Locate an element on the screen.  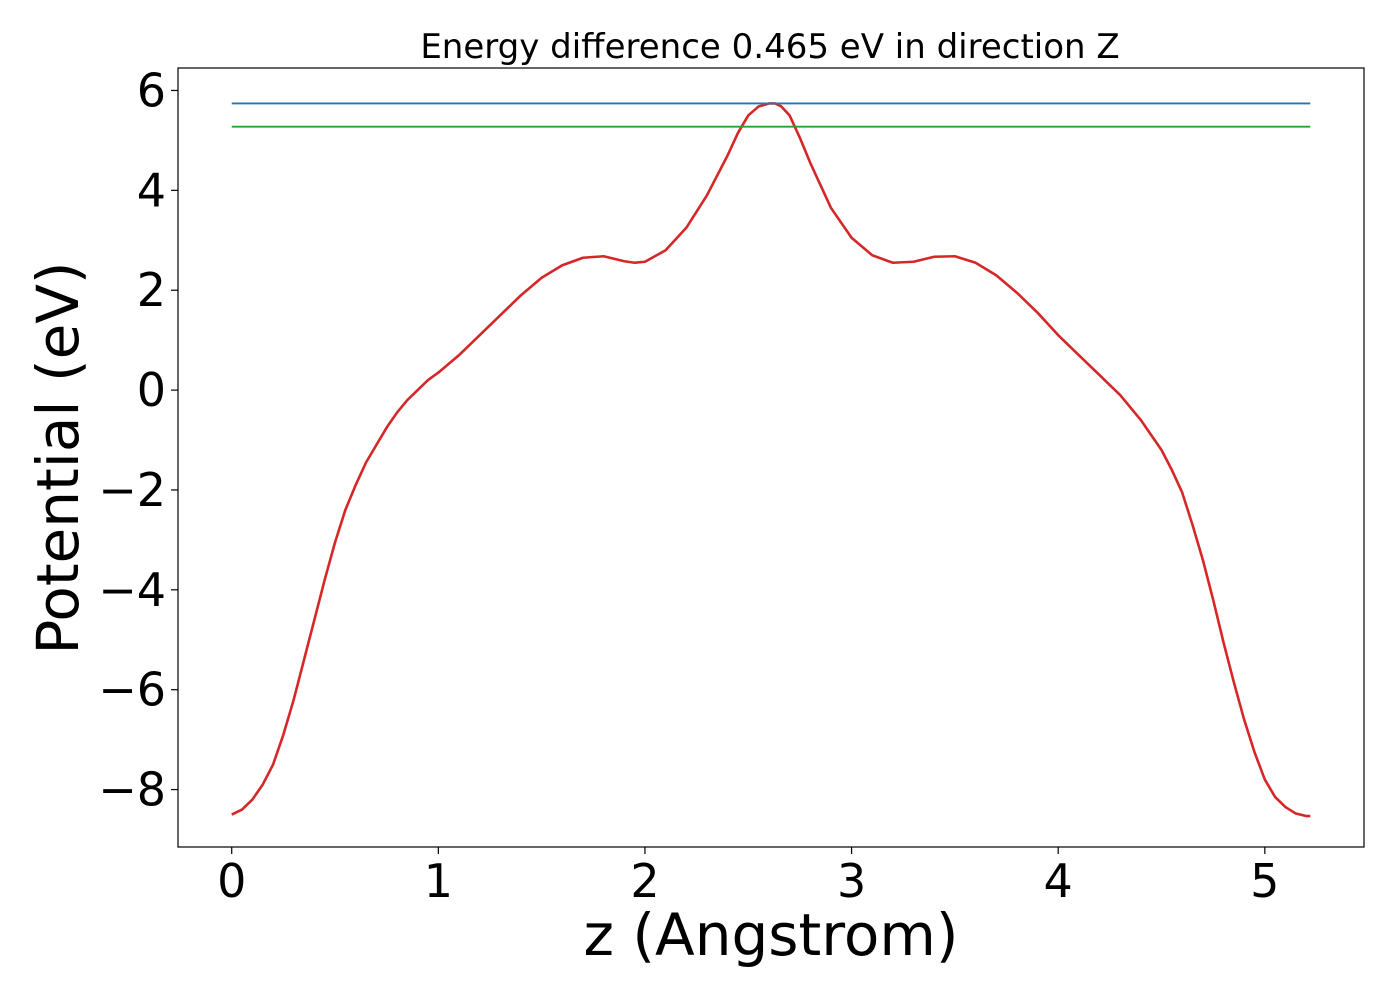
x-axis-ticks: 0 1 2 3 4 5 is located at coordinates (748, 877).